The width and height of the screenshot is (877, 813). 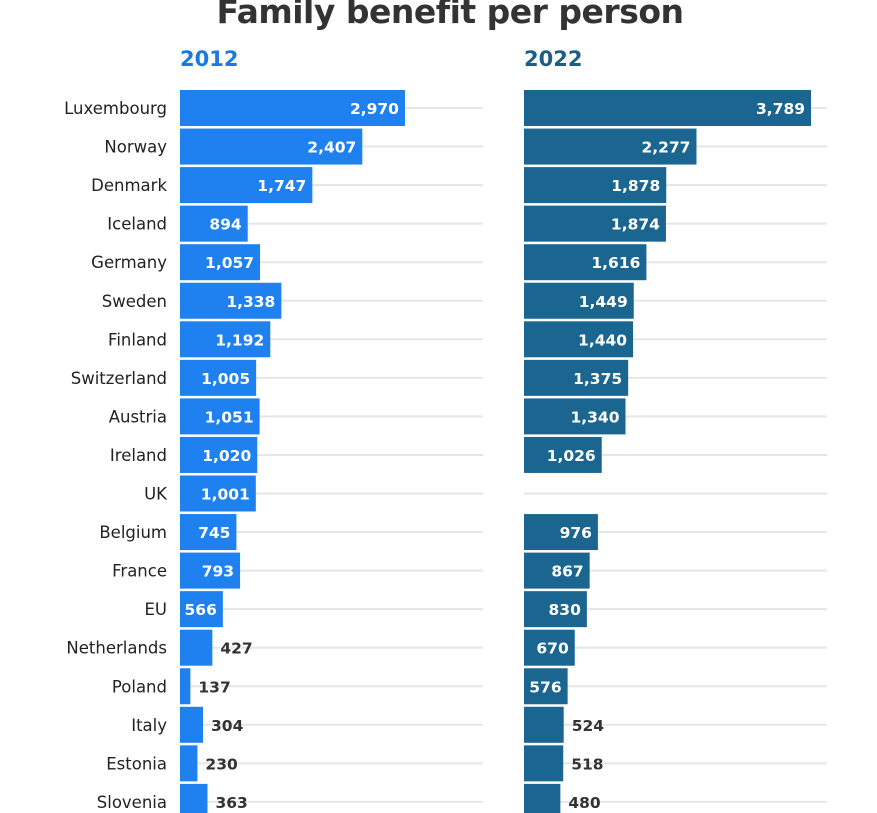 I want to click on category-label: EU, so click(x=155, y=609).